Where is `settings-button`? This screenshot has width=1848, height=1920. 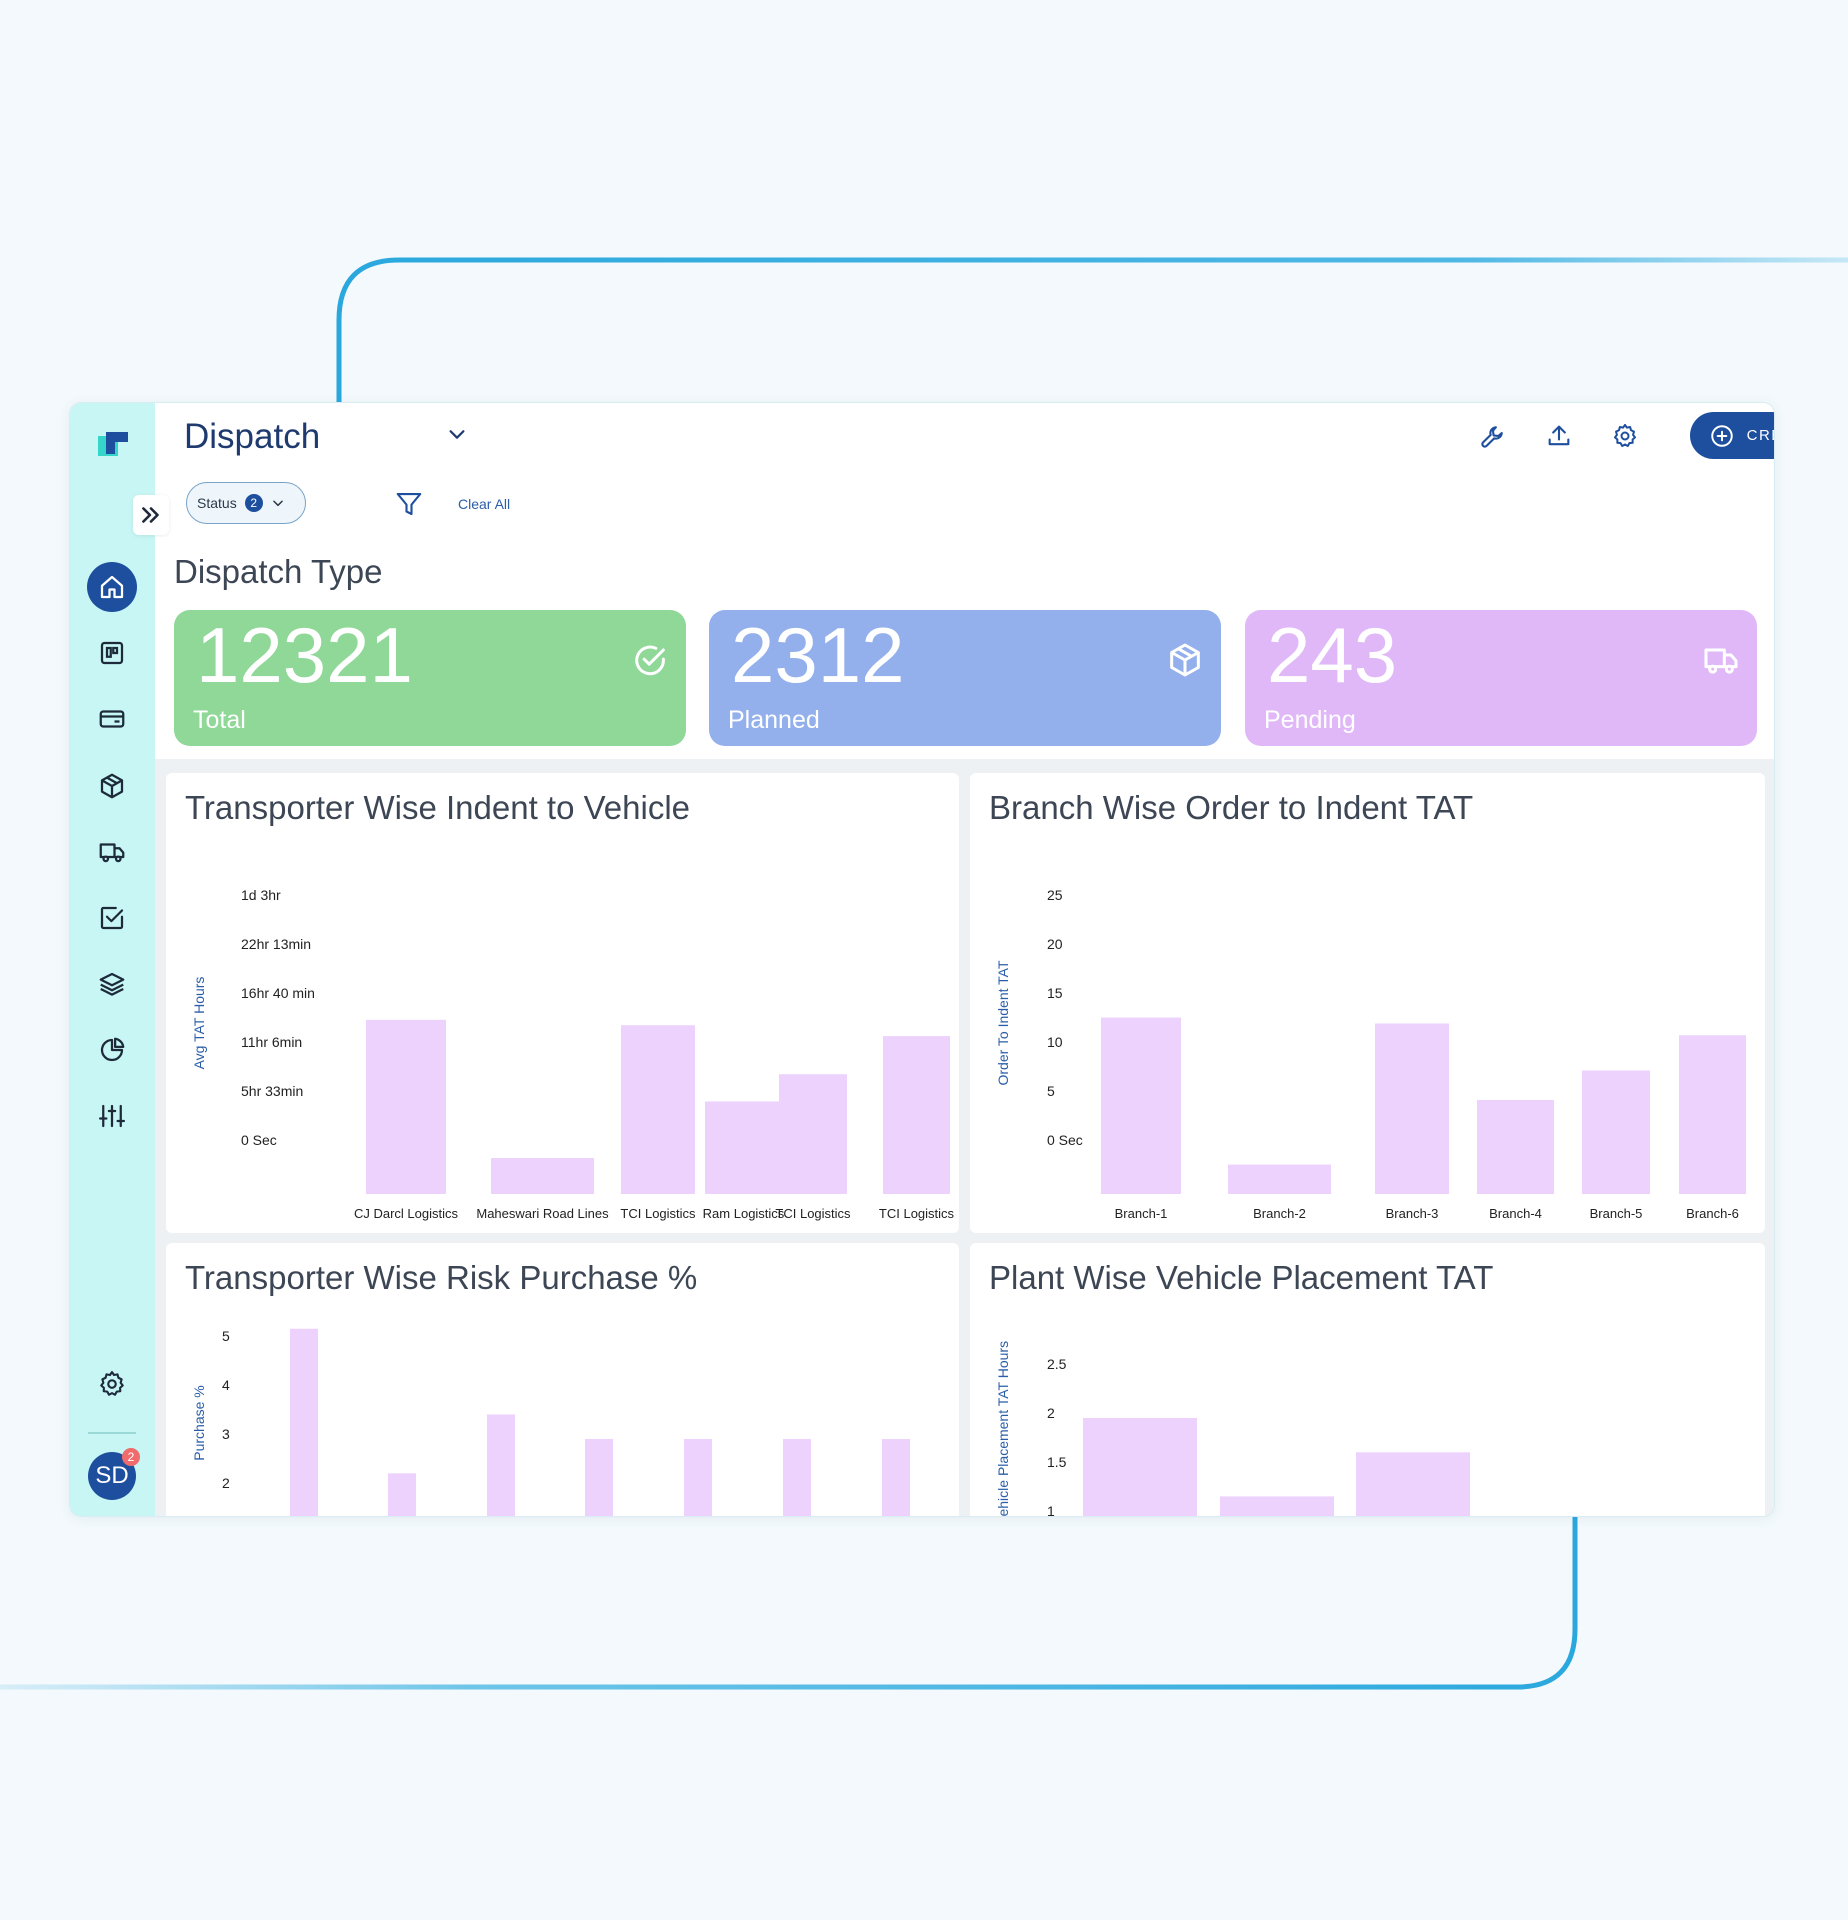 settings-button is located at coordinates (1625, 436).